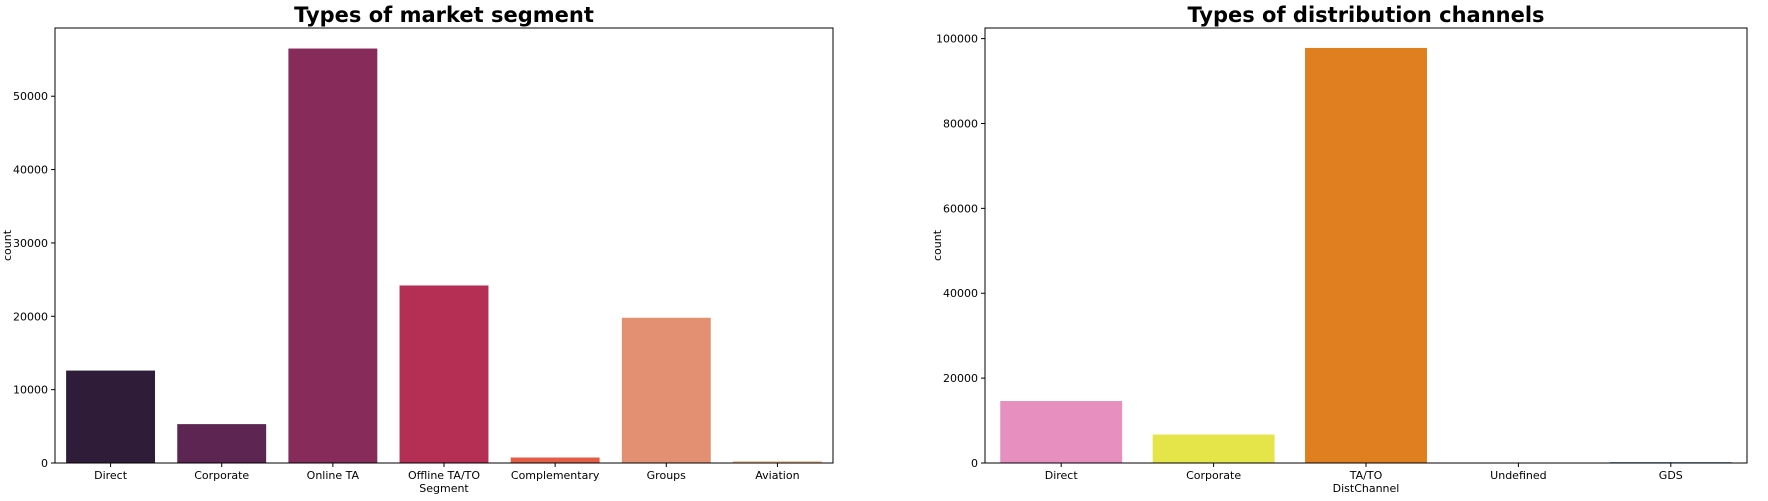 This screenshot has width=1768, height=501. Describe the element at coordinates (1518, 475) in the screenshot. I see `x-tick-label: Undefined` at that location.